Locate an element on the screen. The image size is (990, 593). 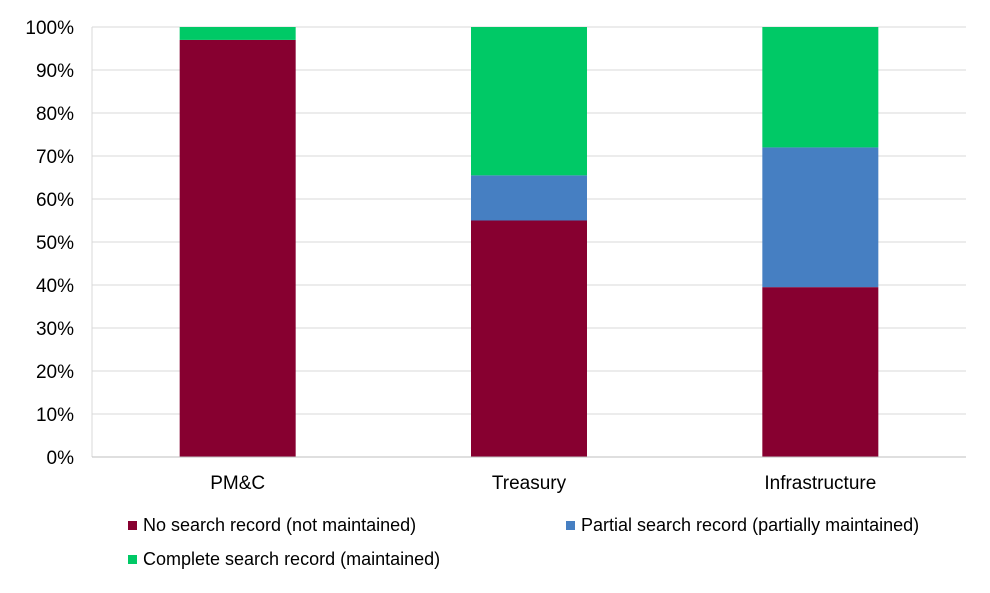
x-category-label: PM&C is located at coordinates (237, 483).